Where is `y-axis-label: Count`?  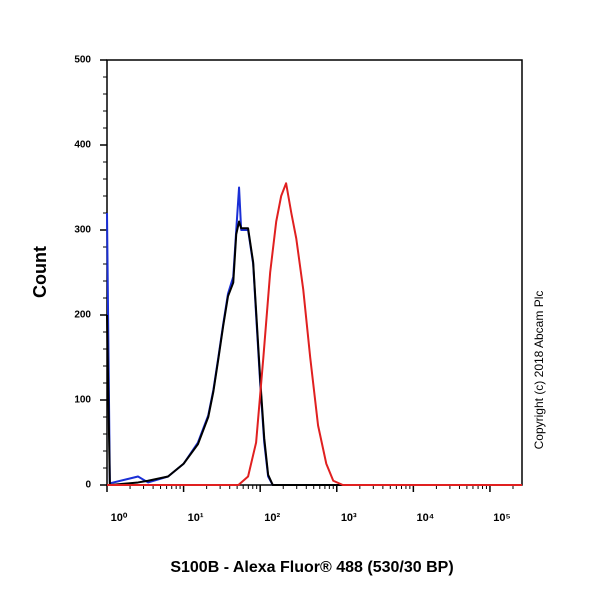 y-axis-label: Count is located at coordinates (40, 272).